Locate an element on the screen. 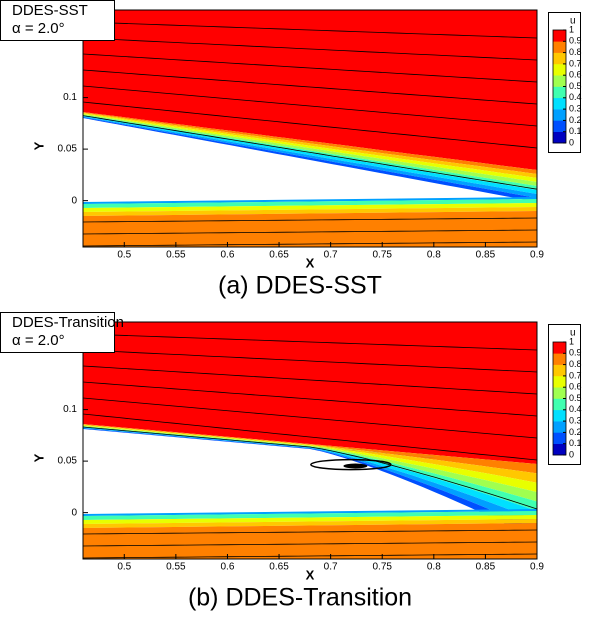  colorbar-tick-label: 0.5 is located at coordinates (575, 86).